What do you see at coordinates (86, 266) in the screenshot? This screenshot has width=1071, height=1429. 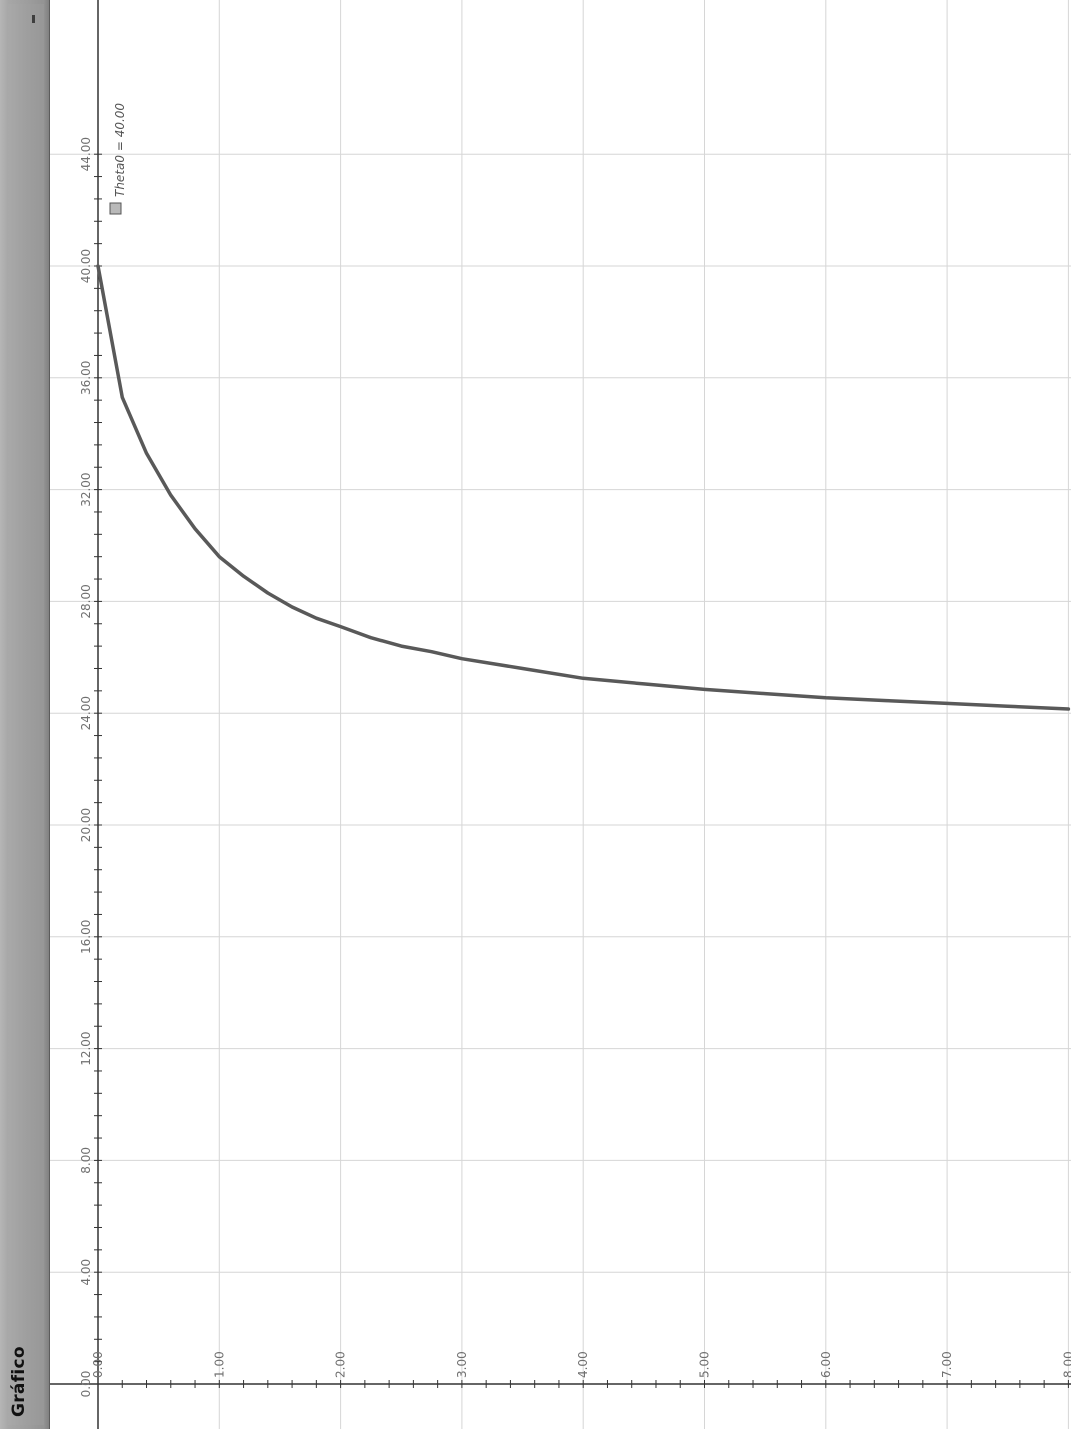 I see `y-tick-label: 40.00` at bounding box center [86, 266].